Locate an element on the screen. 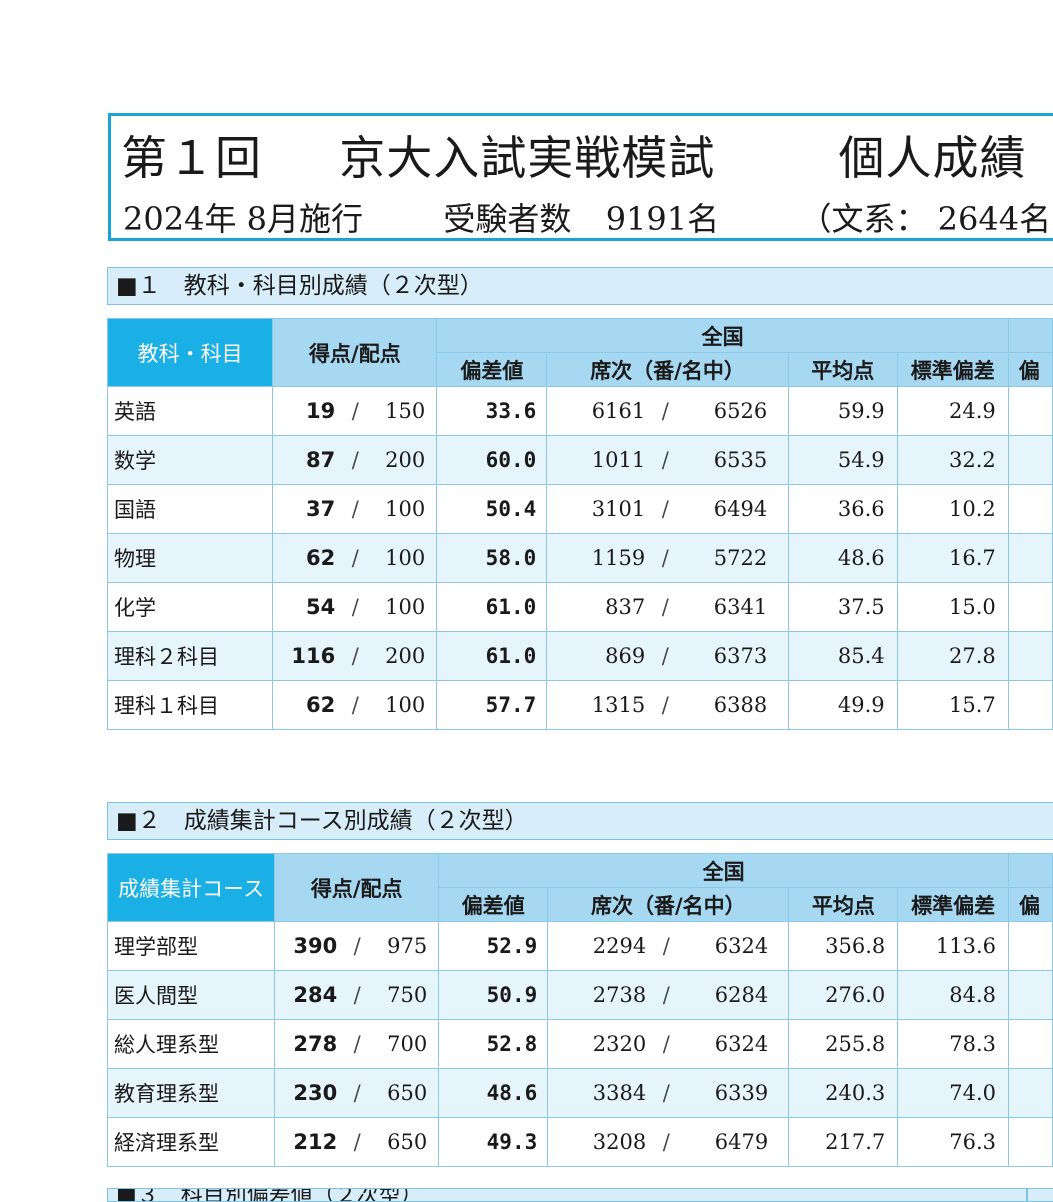  row-stddev: 76.3 is located at coordinates (953, 1142).